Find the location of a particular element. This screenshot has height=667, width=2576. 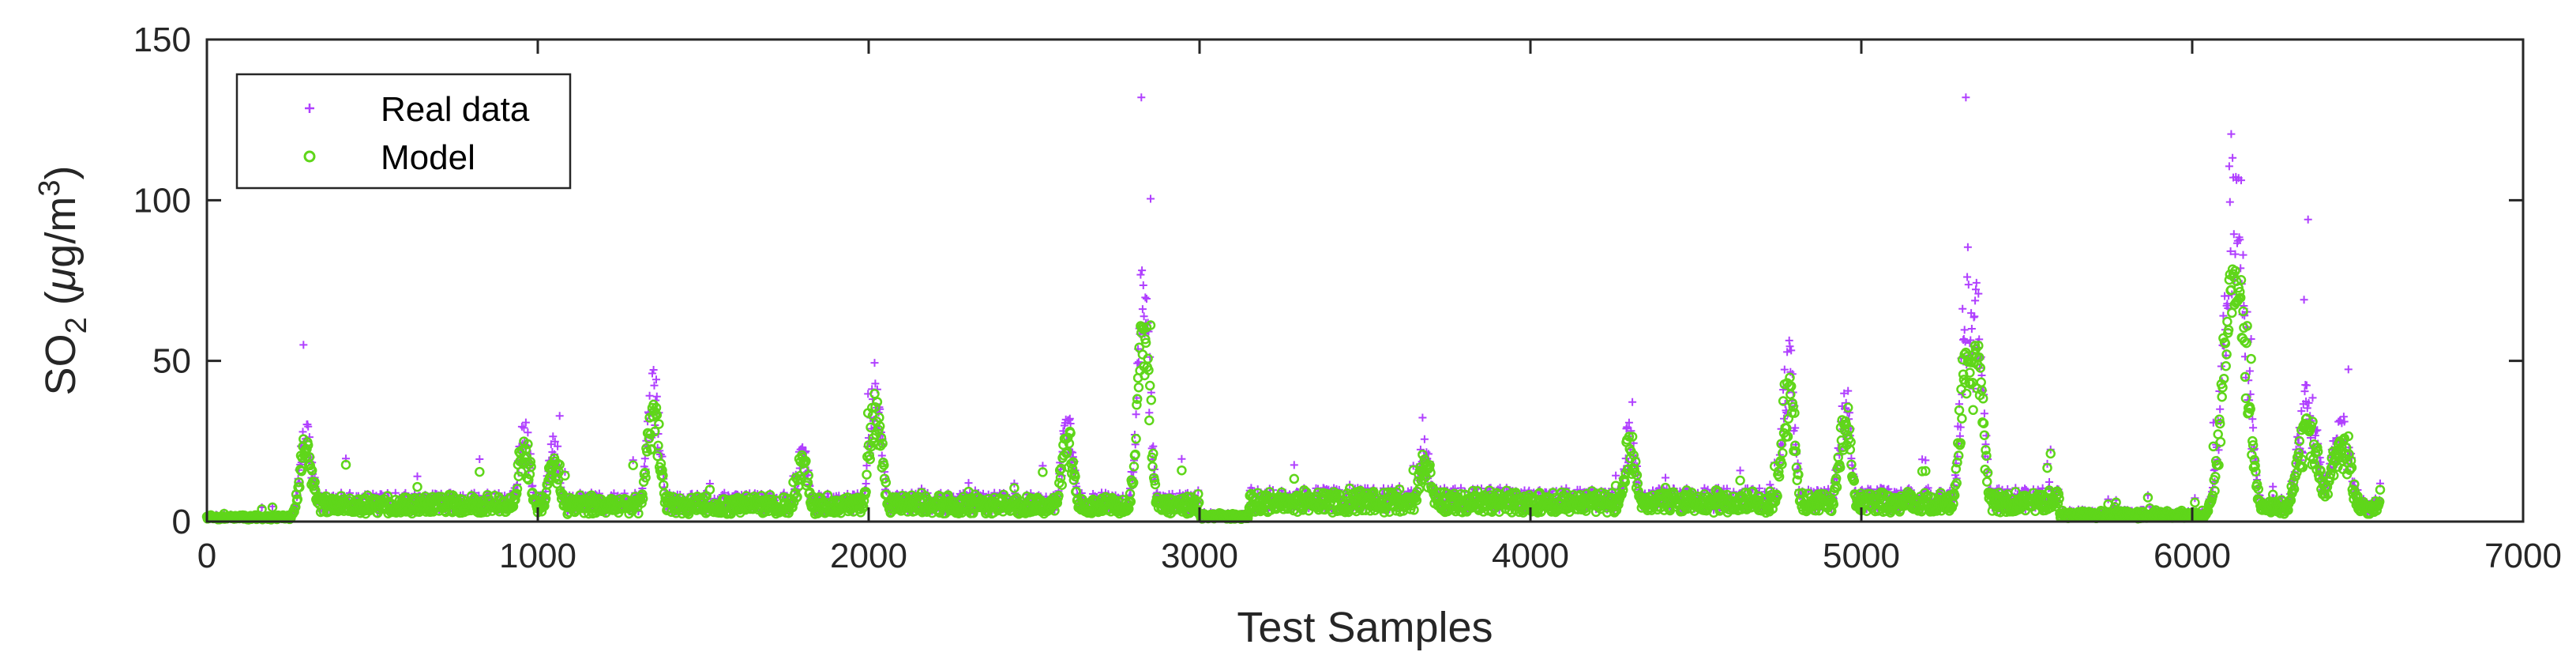

legend-model-label: Model is located at coordinates (428, 157).